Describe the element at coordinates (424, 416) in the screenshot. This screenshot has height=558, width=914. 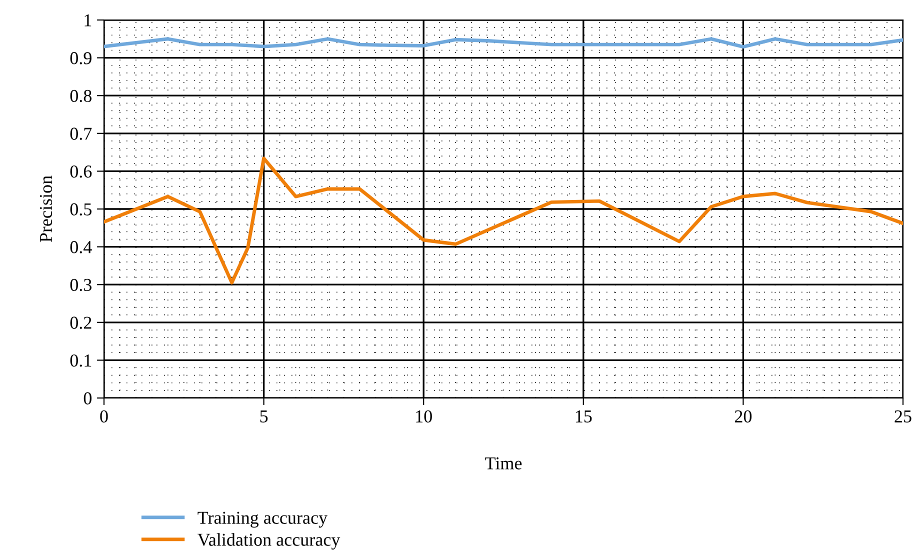
I see `x-tick-label: 10` at that location.